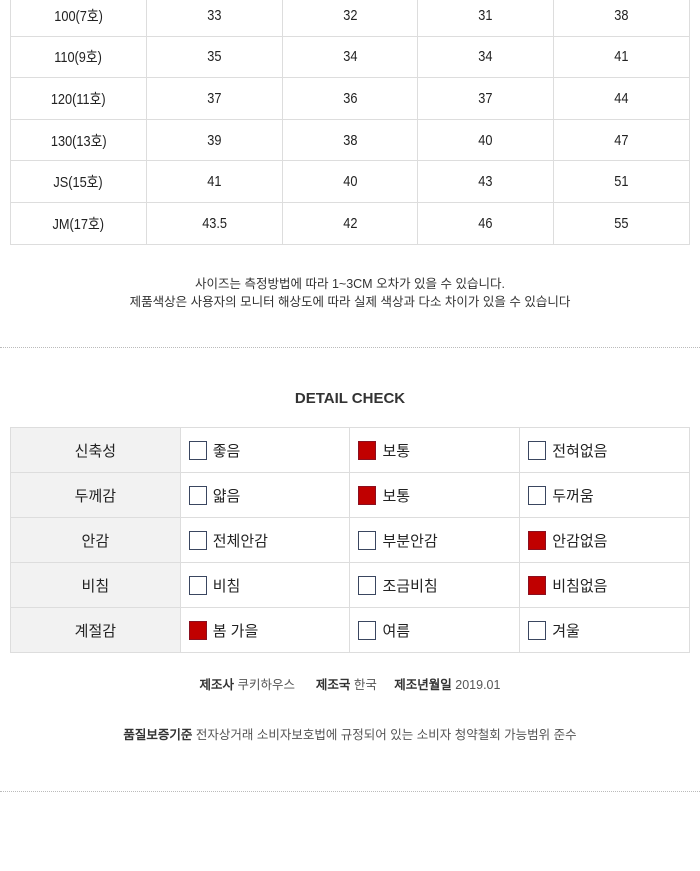  I want to click on detail-label: 계절감, so click(95, 630).